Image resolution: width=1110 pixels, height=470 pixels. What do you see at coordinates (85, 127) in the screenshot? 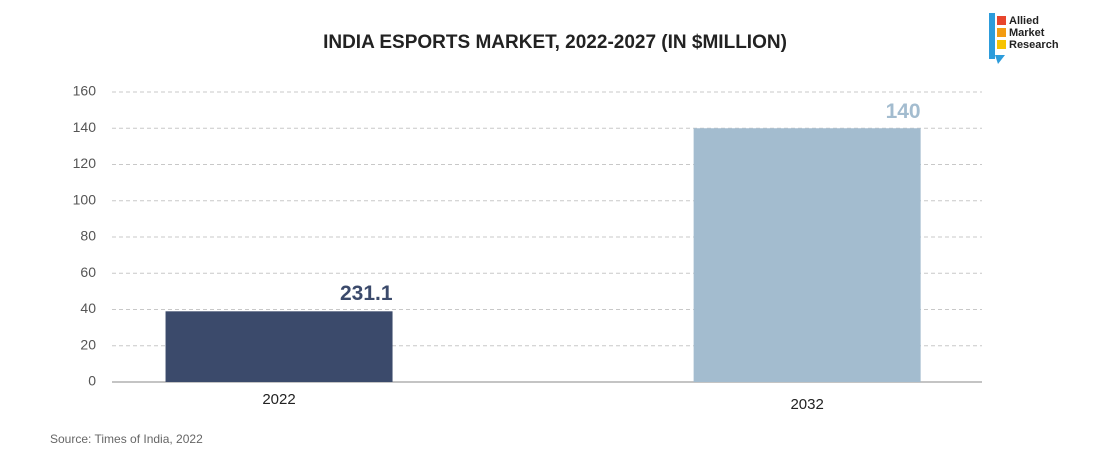
I see `y-tick-label: 140` at bounding box center [85, 127].